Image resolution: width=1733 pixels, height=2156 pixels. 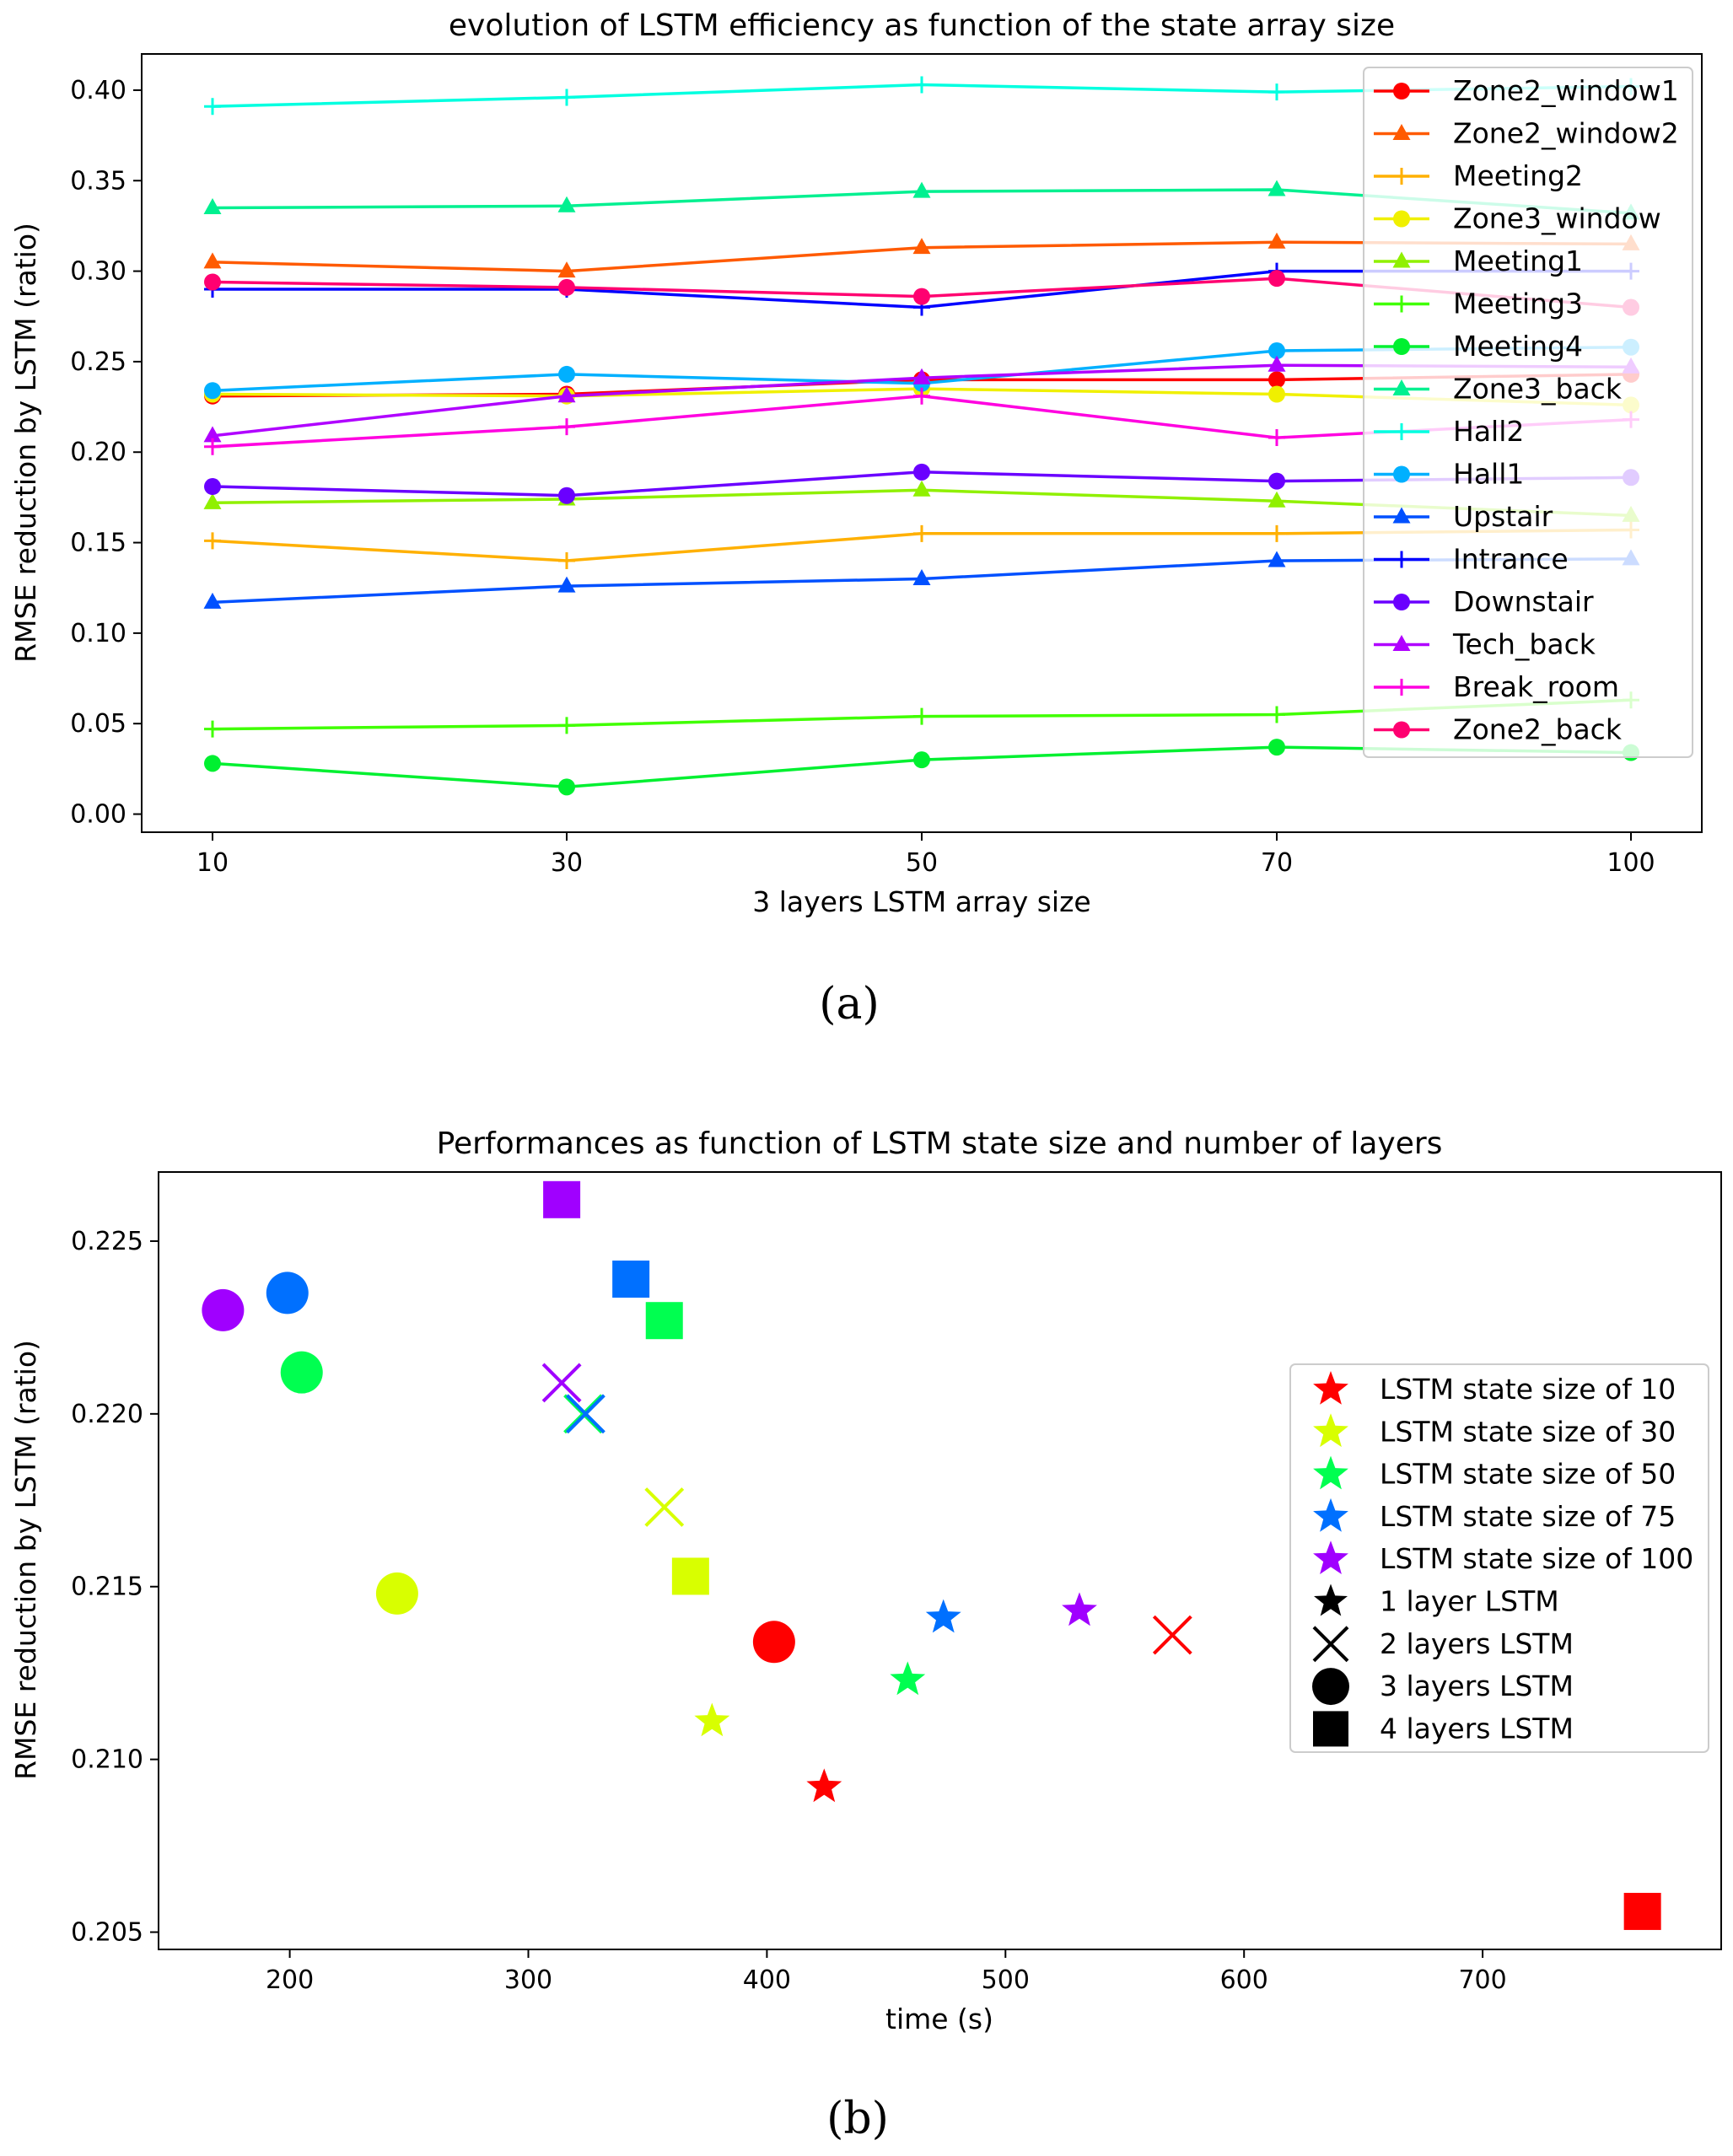 What do you see at coordinates (1477, 1643) in the screenshot?
I see `chart-b-legend-label: 2 layers LSTM` at bounding box center [1477, 1643].